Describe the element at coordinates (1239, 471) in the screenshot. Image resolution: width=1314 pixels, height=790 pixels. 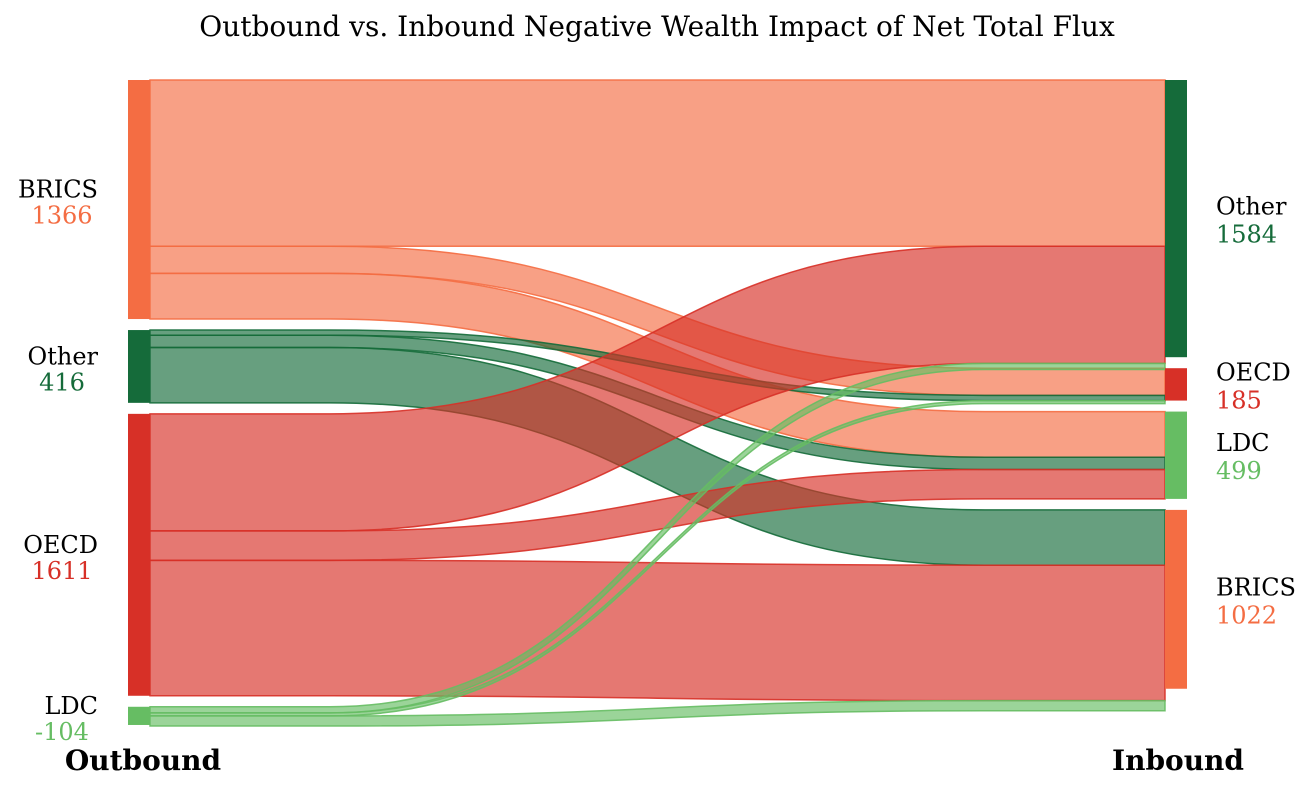
I see `inbound-node-value: 499` at that location.